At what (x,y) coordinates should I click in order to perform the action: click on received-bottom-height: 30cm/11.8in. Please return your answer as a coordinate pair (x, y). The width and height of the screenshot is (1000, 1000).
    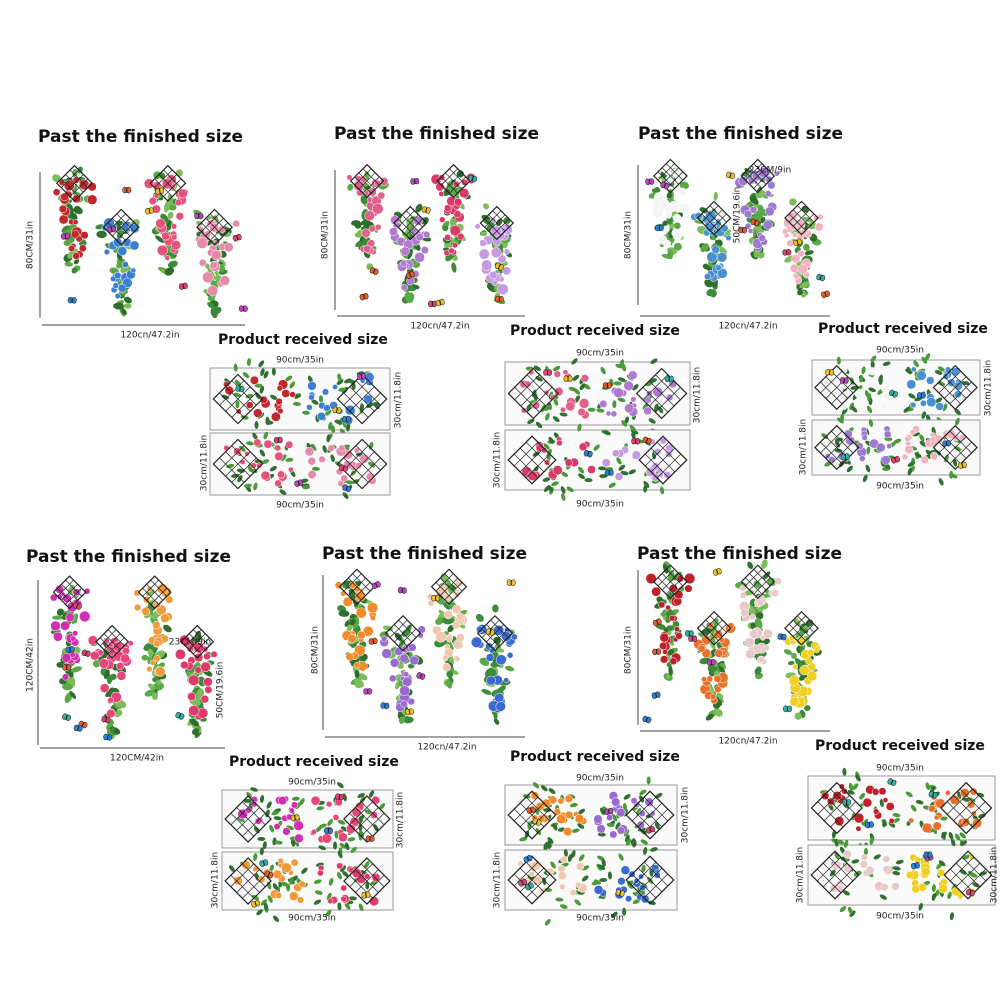
    Looking at the image, I should click on (804, 447).